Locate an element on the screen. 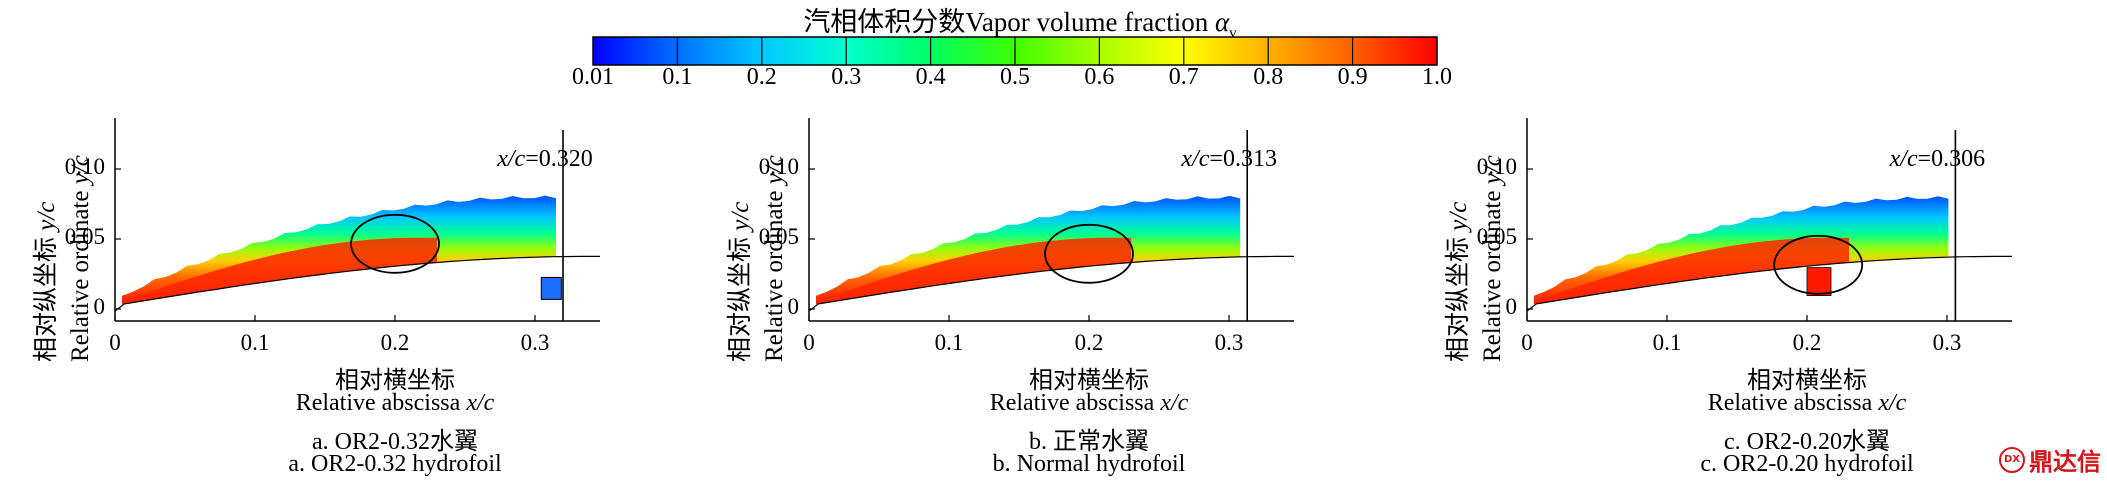 This screenshot has height=483, width=2107. cut-position-label: x/c=0.306 is located at coordinates (1937, 159).